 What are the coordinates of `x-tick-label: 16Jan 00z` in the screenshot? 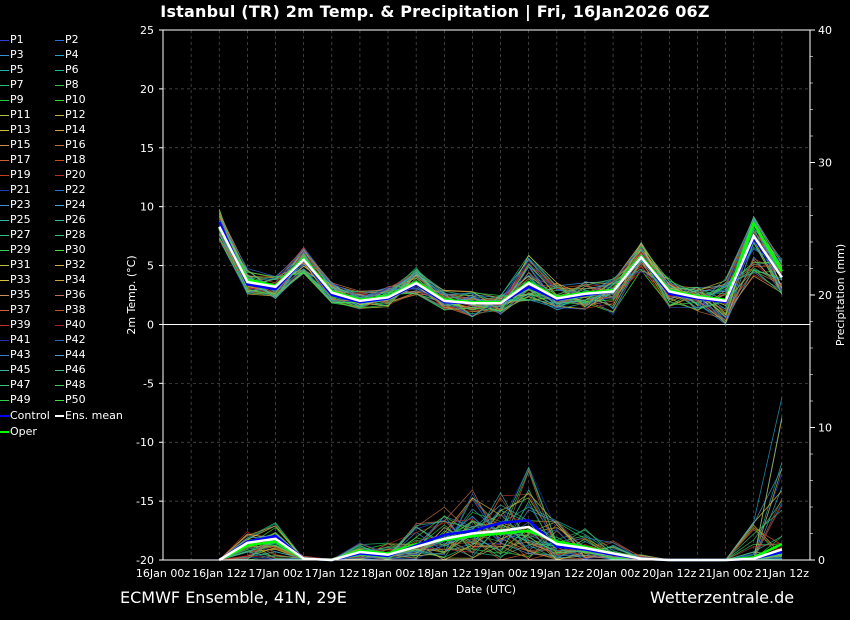 It's located at (163, 573).